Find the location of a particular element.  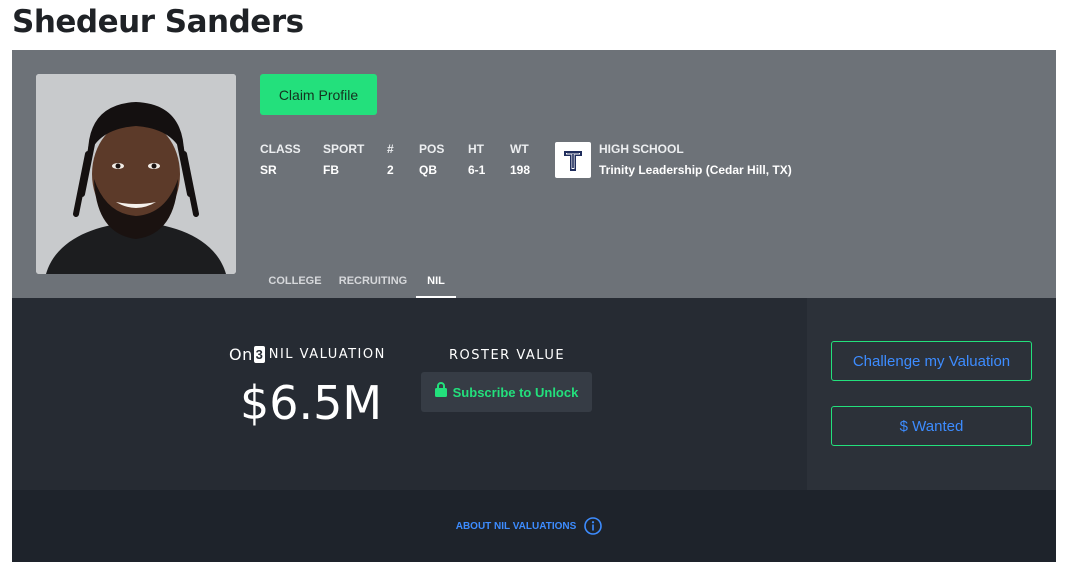

subscribe-unlock-button: Subscribe to Unlock is located at coordinates (506, 392).